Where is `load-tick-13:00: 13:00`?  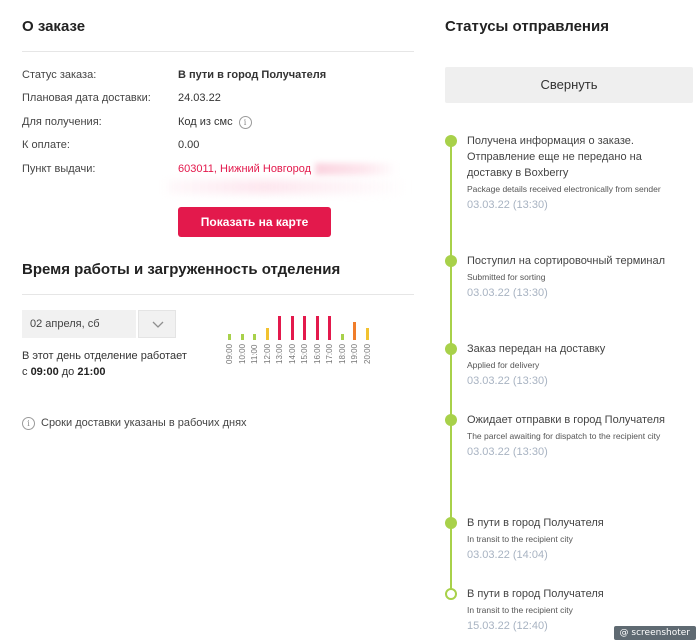
load-tick-13:00: 13:00 is located at coordinates (279, 353).